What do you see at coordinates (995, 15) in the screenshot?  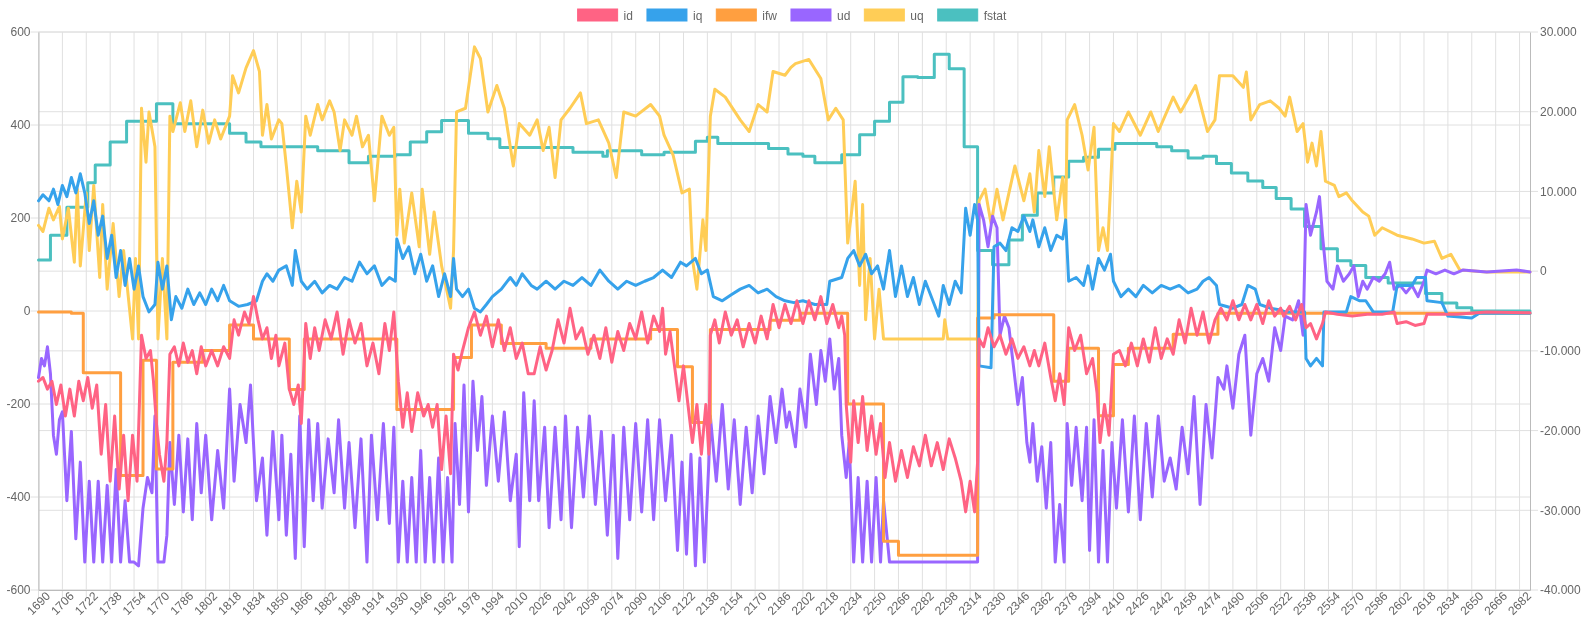 I see `legend-label: fstat` at bounding box center [995, 15].